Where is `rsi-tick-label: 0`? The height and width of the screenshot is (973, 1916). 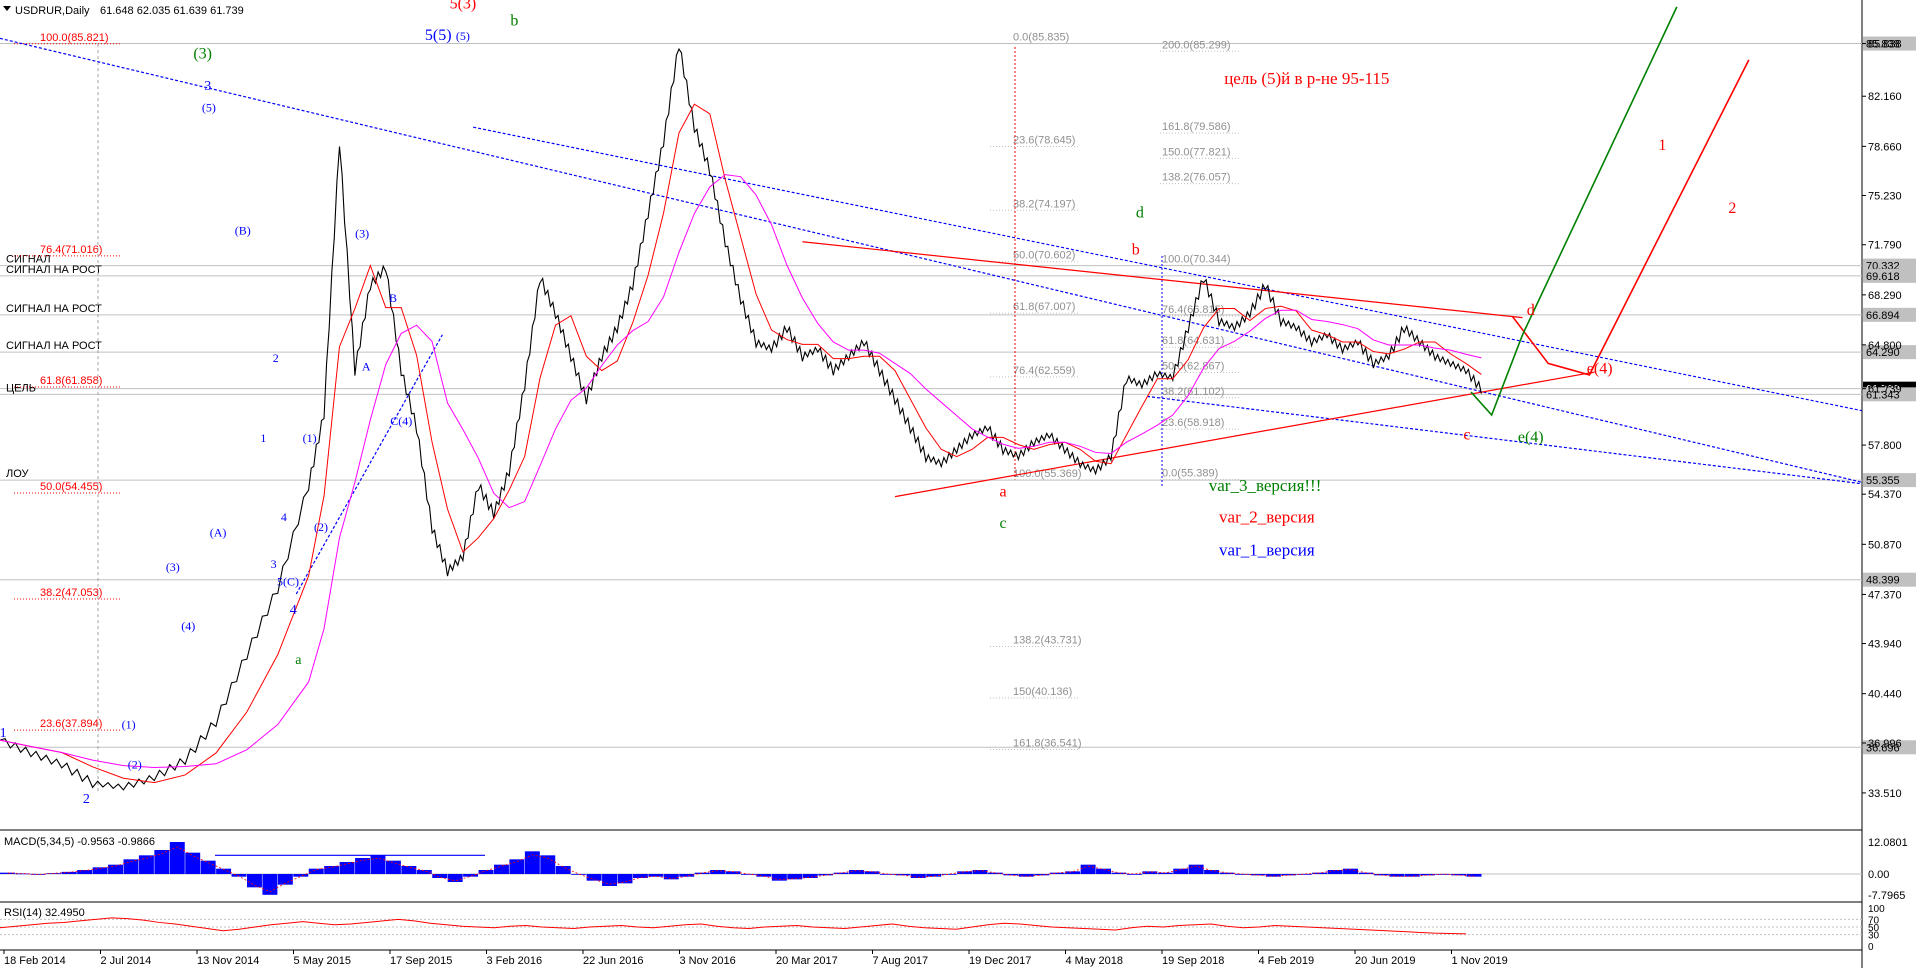 rsi-tick-label: 0 is located at coordinates (1871, 947).